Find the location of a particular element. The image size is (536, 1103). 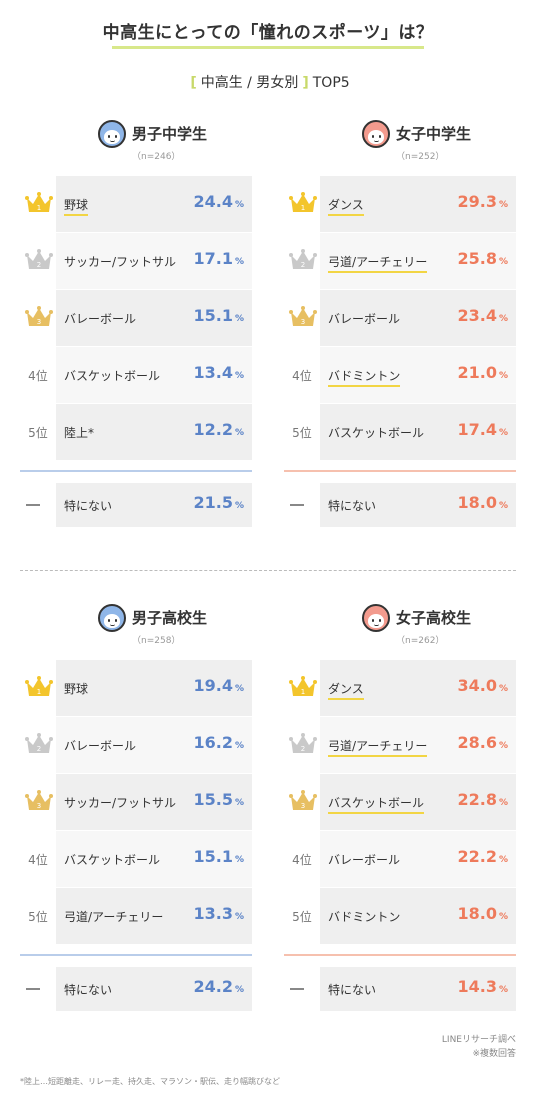

sport-label: 弓道/アーチェリー is located at coordinates (378, 263).